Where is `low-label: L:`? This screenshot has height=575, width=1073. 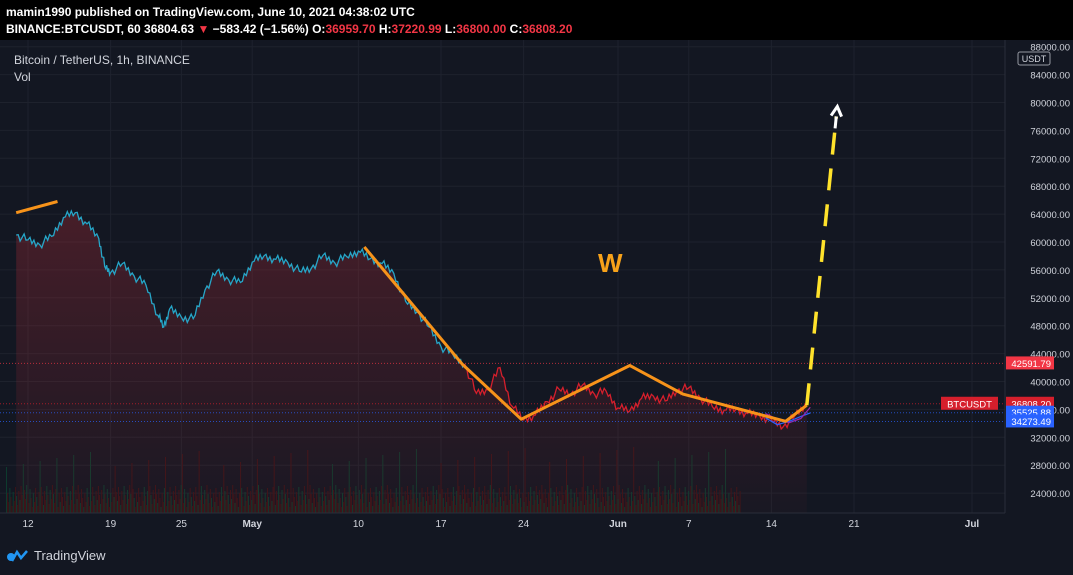 low-label: L: is located at coordinates (450, 29).